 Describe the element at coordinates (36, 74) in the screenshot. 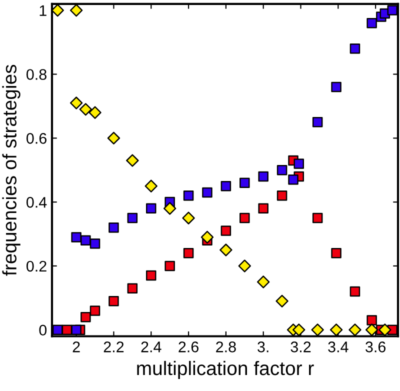

I see `y-tick-label: 0.8` at that location.